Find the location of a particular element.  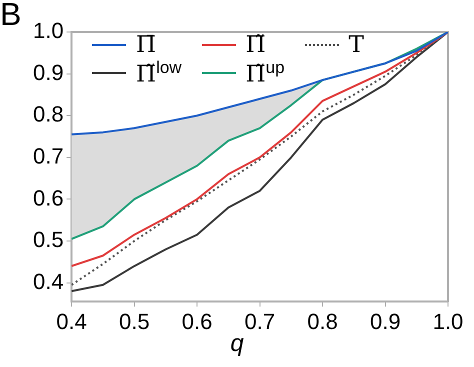

y-tick-label: 0.8 is located at coordinates (48, 114).